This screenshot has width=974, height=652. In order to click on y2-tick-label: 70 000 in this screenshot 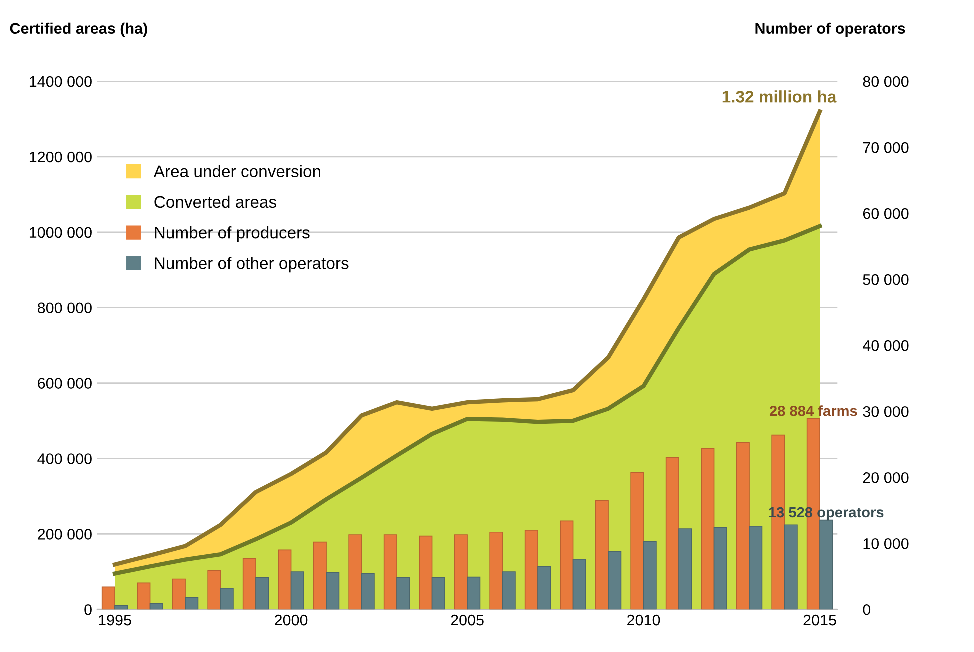, I will do `click(886, 148)`.